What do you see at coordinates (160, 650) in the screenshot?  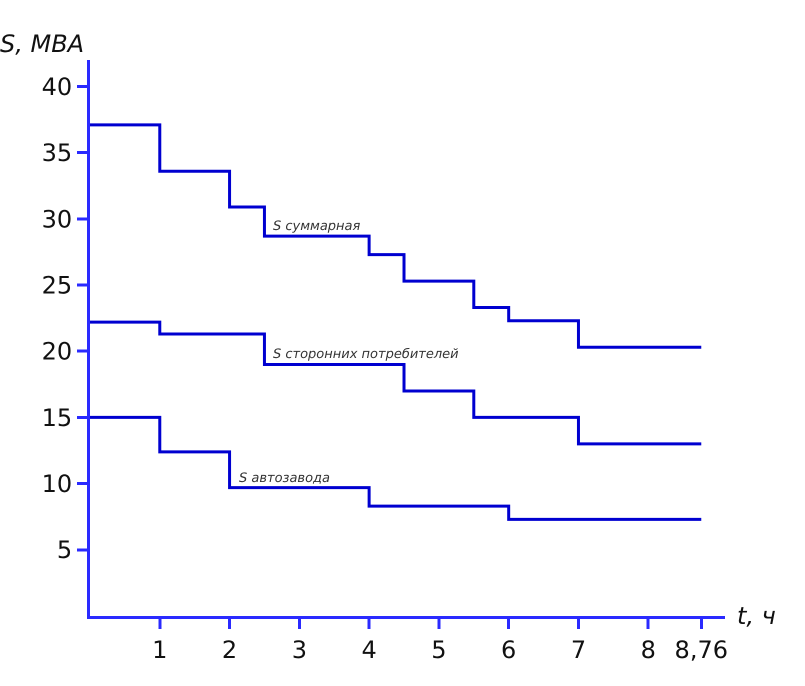 I see `x-tick-label: 1` at bounding box center [160, 650].